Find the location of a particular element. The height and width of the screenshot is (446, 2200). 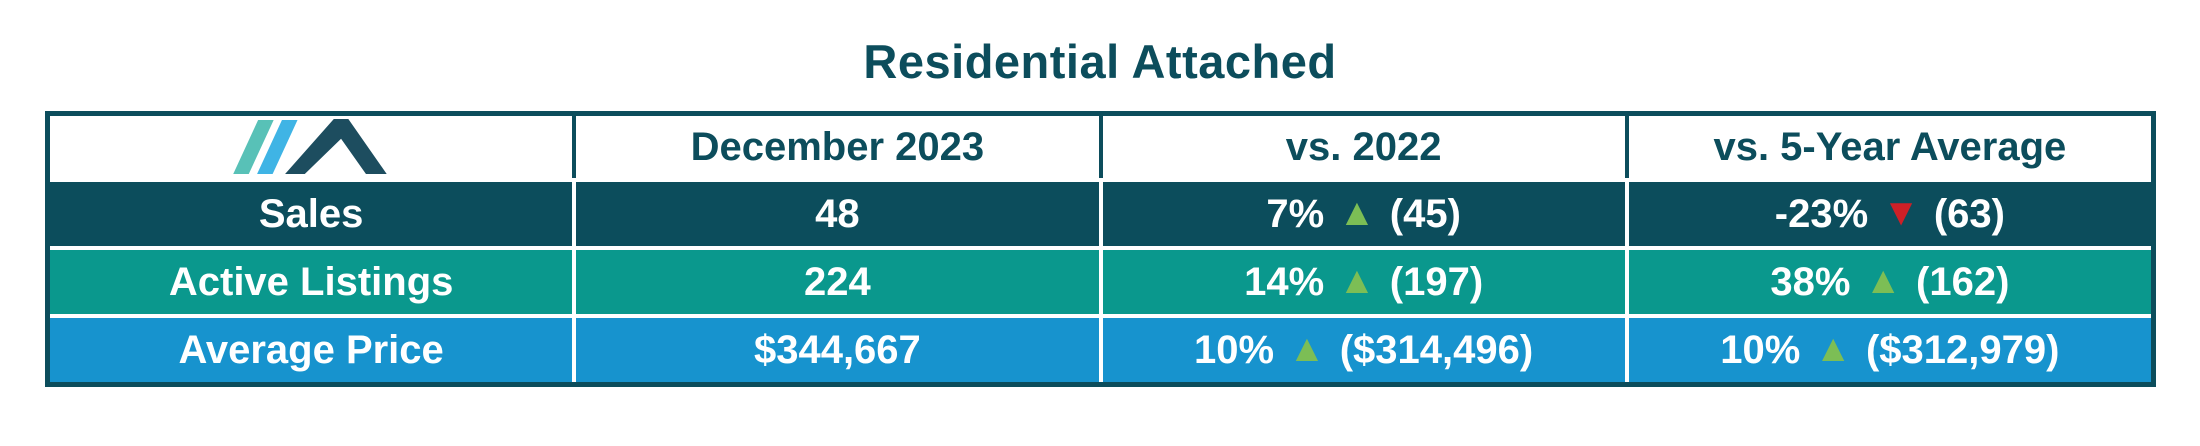

current-value: 224 is located at coordinates (837, 281).